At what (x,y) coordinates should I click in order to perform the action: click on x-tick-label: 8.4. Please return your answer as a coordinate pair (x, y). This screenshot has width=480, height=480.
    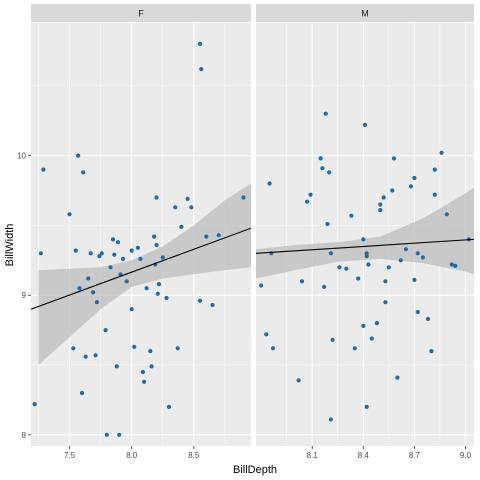
    Looking at the image, I should click on (364, 455).